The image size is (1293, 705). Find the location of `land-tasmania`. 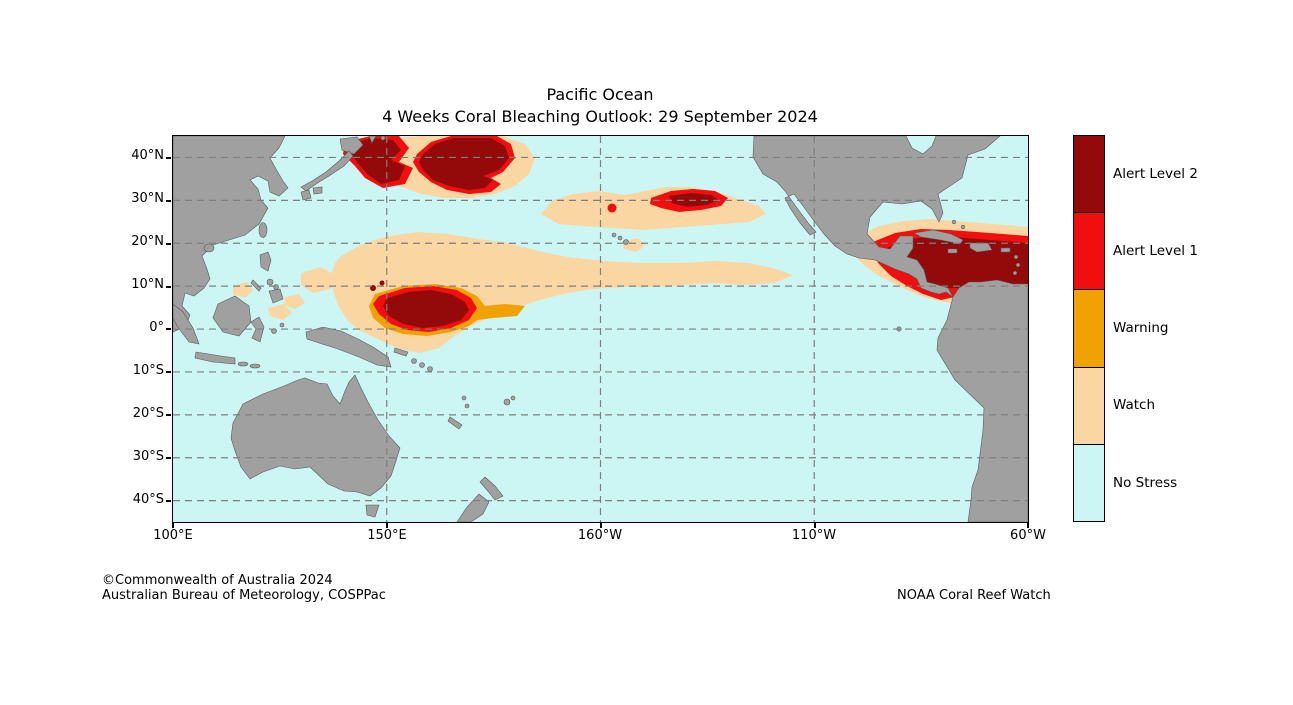

land-tasmania is located at coordinates (372, 511).